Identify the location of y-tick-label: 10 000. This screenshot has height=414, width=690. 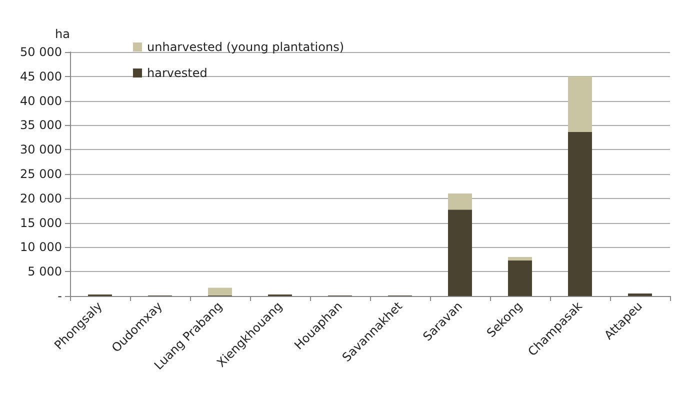
(41, 247).